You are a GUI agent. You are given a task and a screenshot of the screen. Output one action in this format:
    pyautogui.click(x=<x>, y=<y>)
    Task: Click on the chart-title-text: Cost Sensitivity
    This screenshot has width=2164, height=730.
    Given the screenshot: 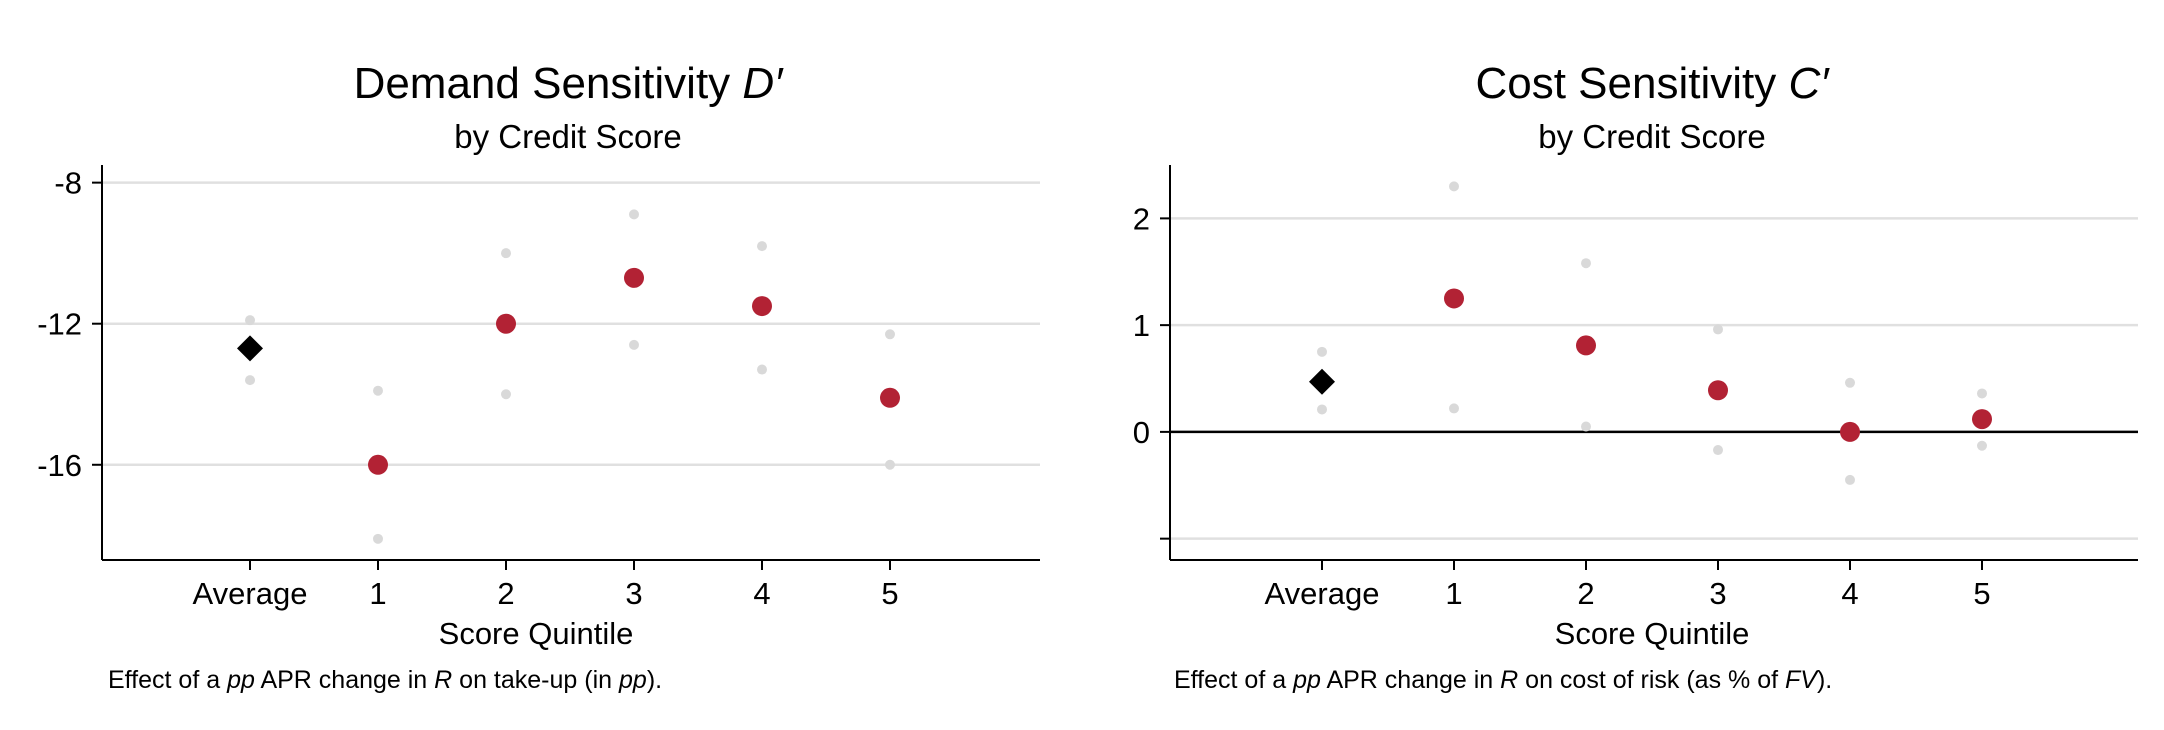 What is the action you would take?
    pyautogui.click(x=1625, y=83)
    